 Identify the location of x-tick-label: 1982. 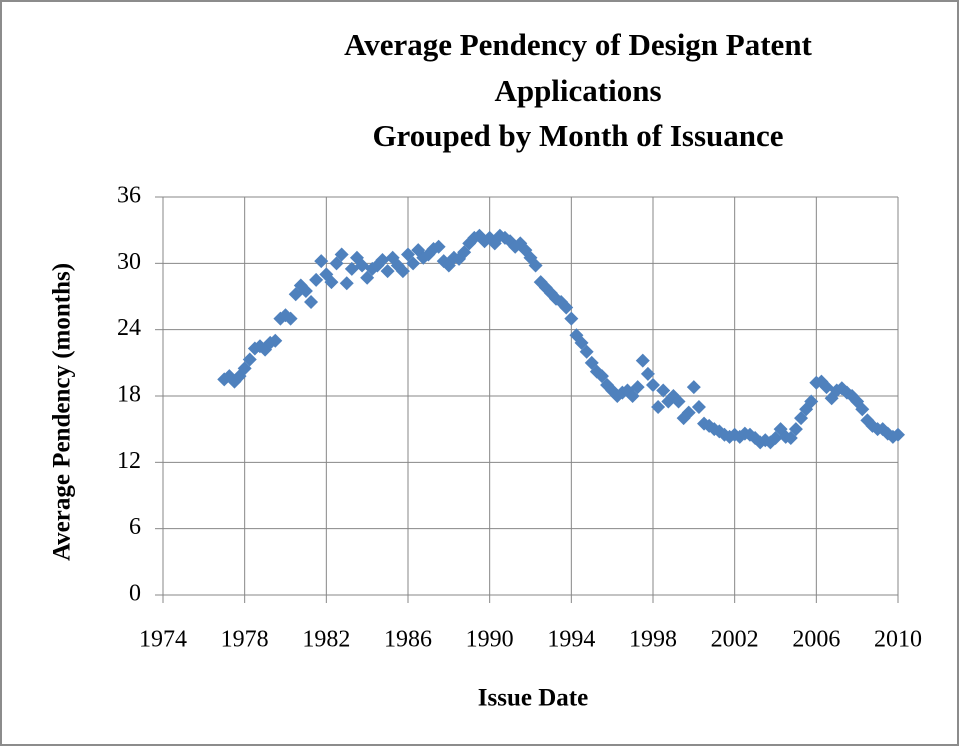
(326, 640).